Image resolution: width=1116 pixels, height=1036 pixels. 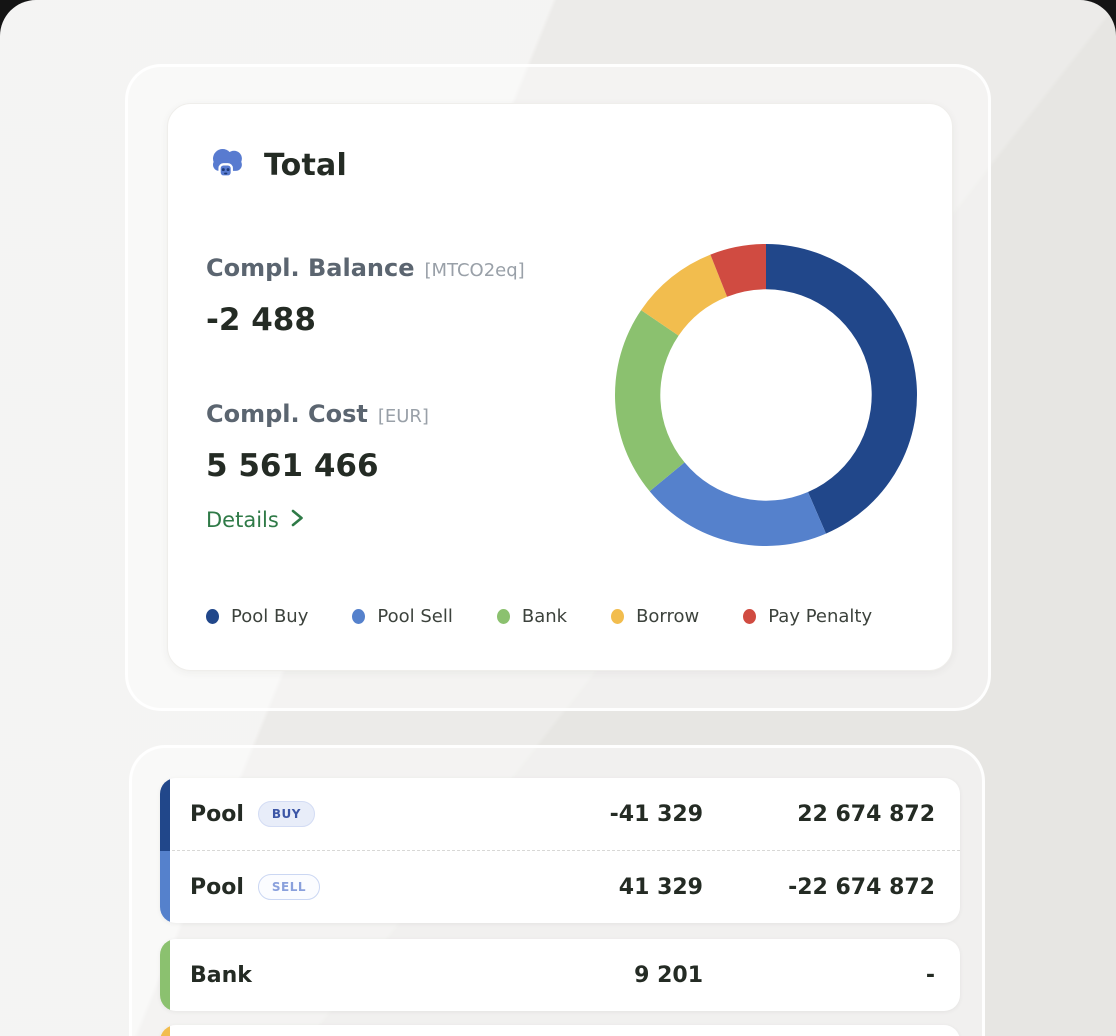 I want to click on details-link: Details, so click(x=255, y=520).